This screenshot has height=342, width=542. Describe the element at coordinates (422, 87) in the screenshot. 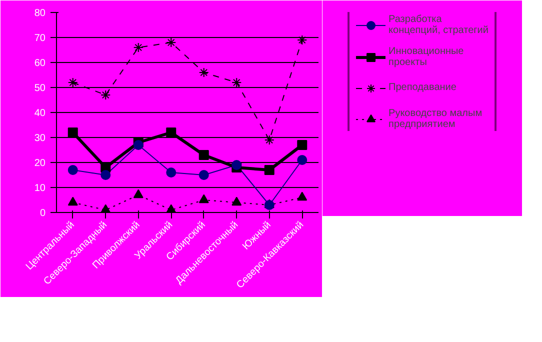

I see `legend-label: Преподавание` at that location.